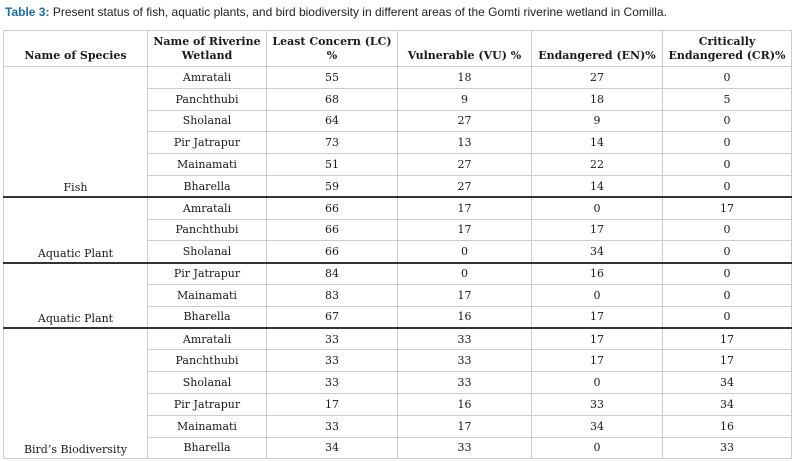 The width and height of the screenshot is (797, 461). What do you see at coordinates (597, 164) in the screenshot?
I see `en-cell: 22` at bounding box center [597, 164].